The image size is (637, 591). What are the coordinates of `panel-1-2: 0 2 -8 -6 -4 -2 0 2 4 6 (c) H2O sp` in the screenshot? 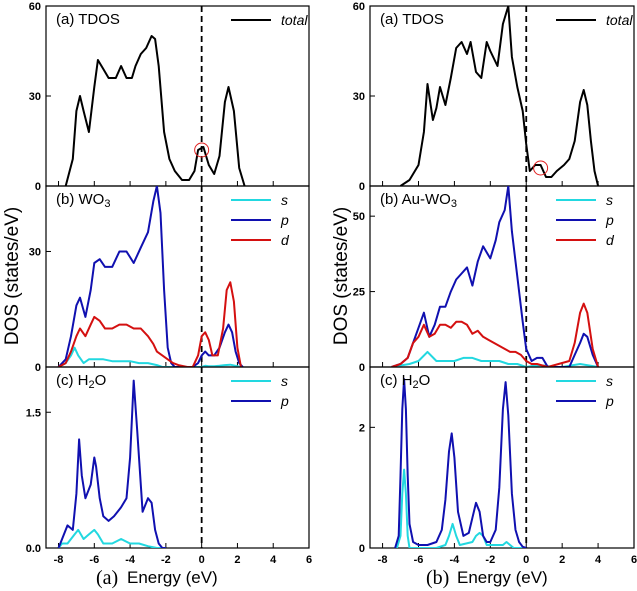 It's located at (498, 466).